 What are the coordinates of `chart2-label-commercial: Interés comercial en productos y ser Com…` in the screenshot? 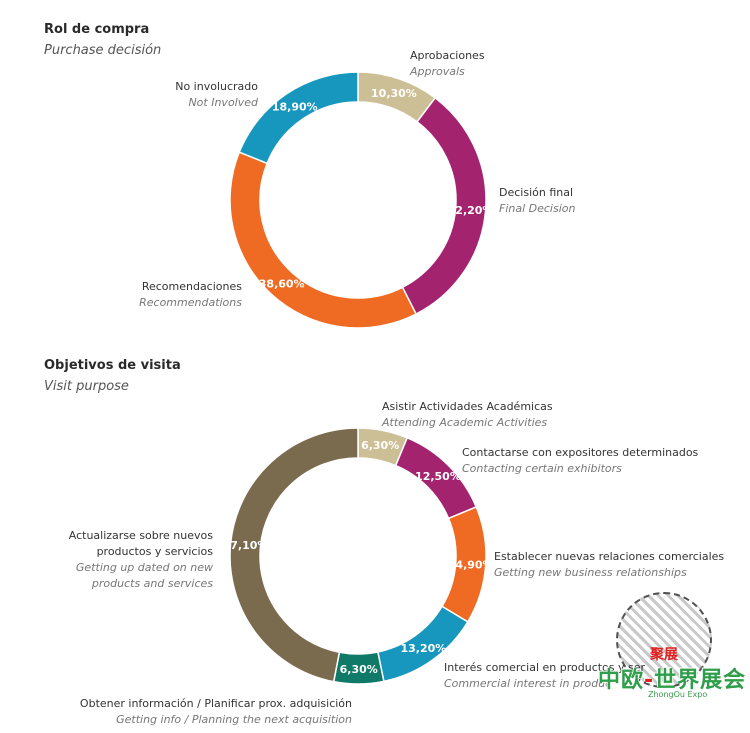 It's located at (545, 675).